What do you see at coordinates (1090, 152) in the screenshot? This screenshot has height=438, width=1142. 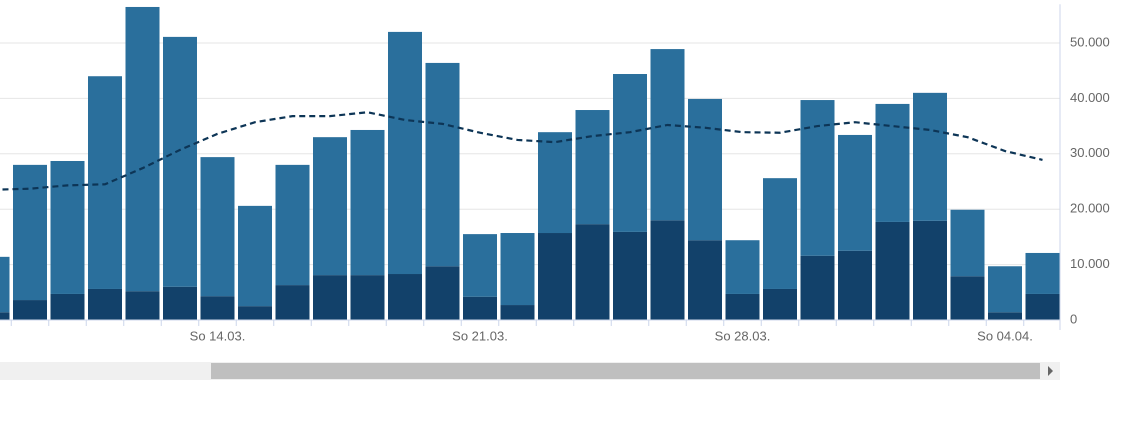 I see `y-tick-label: 30.000` at bounding box center [1090, 152].